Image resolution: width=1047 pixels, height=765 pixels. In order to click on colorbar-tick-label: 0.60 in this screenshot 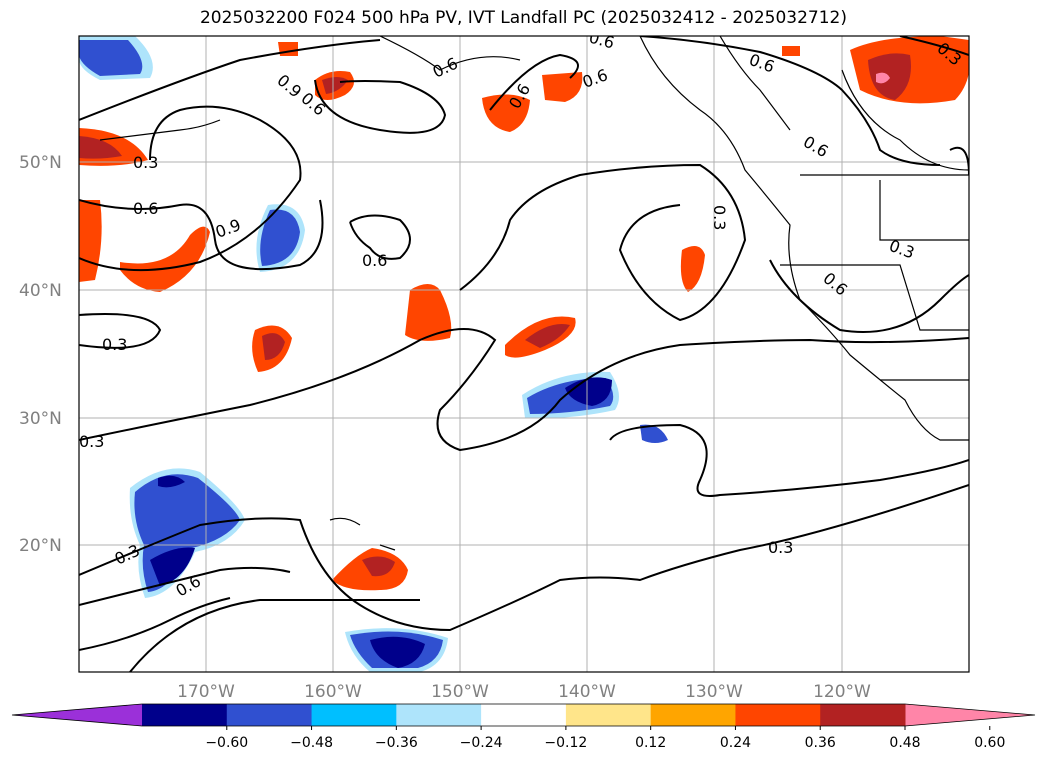, I will do `click(989, 743)`.